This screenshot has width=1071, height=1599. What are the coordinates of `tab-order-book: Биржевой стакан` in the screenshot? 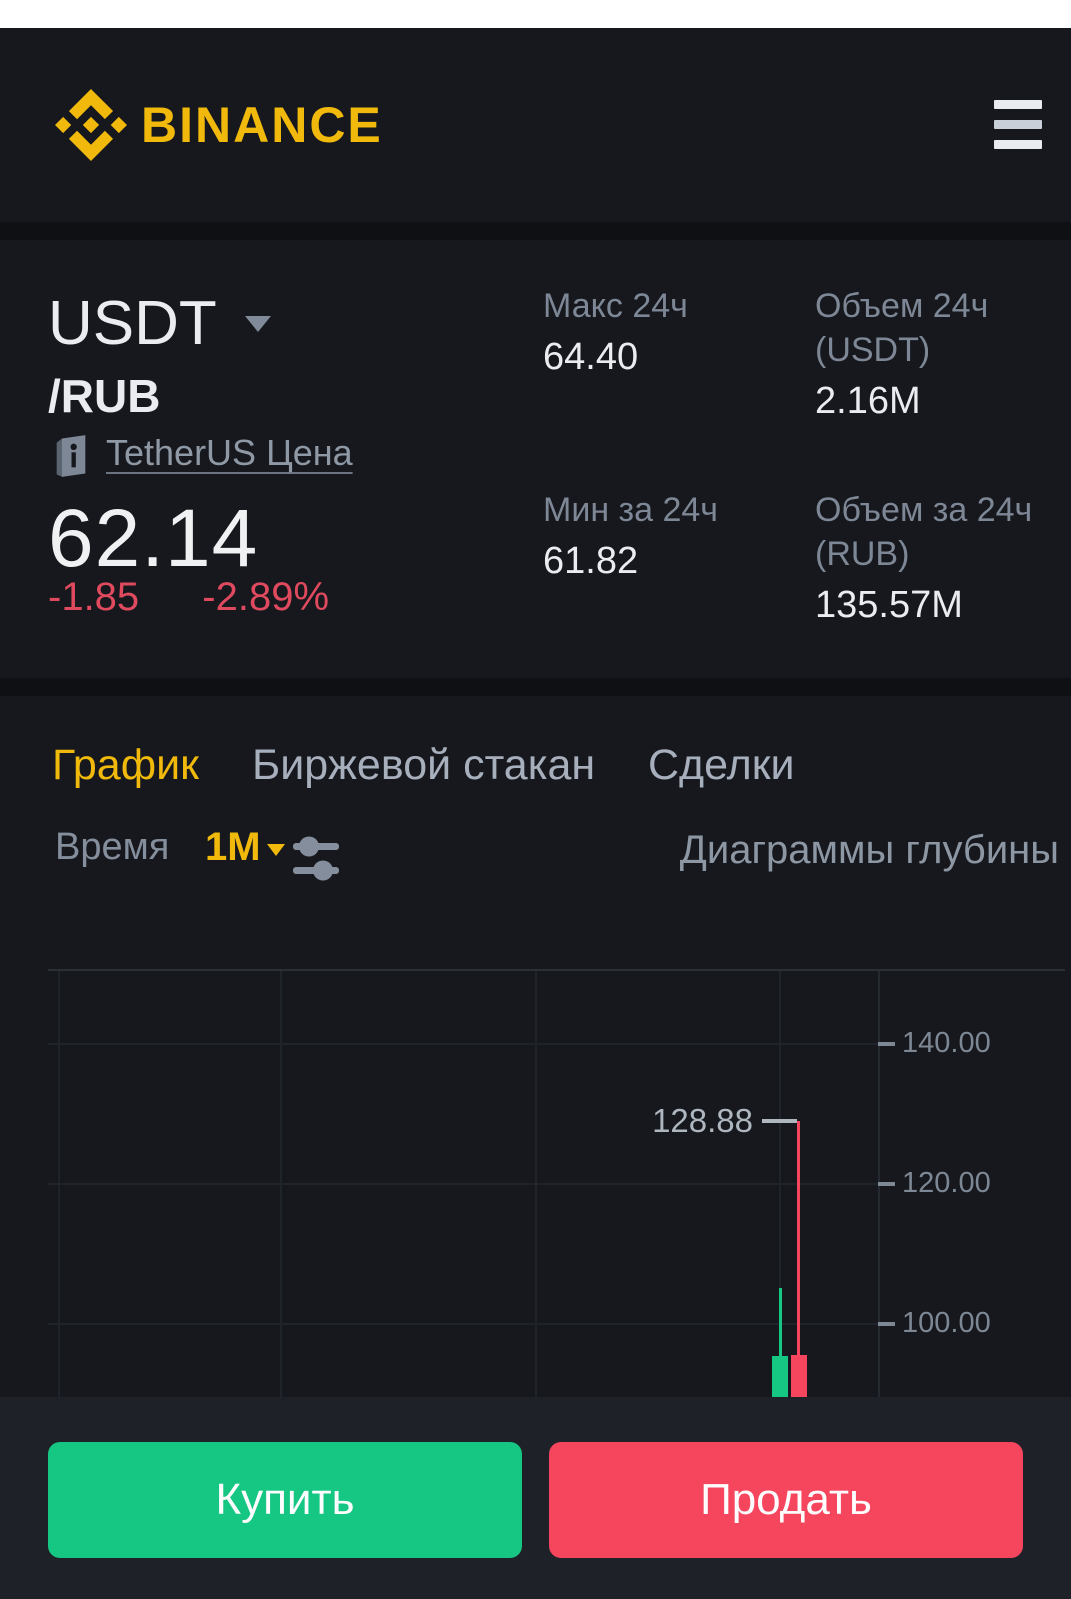 It's located at (424, 765).